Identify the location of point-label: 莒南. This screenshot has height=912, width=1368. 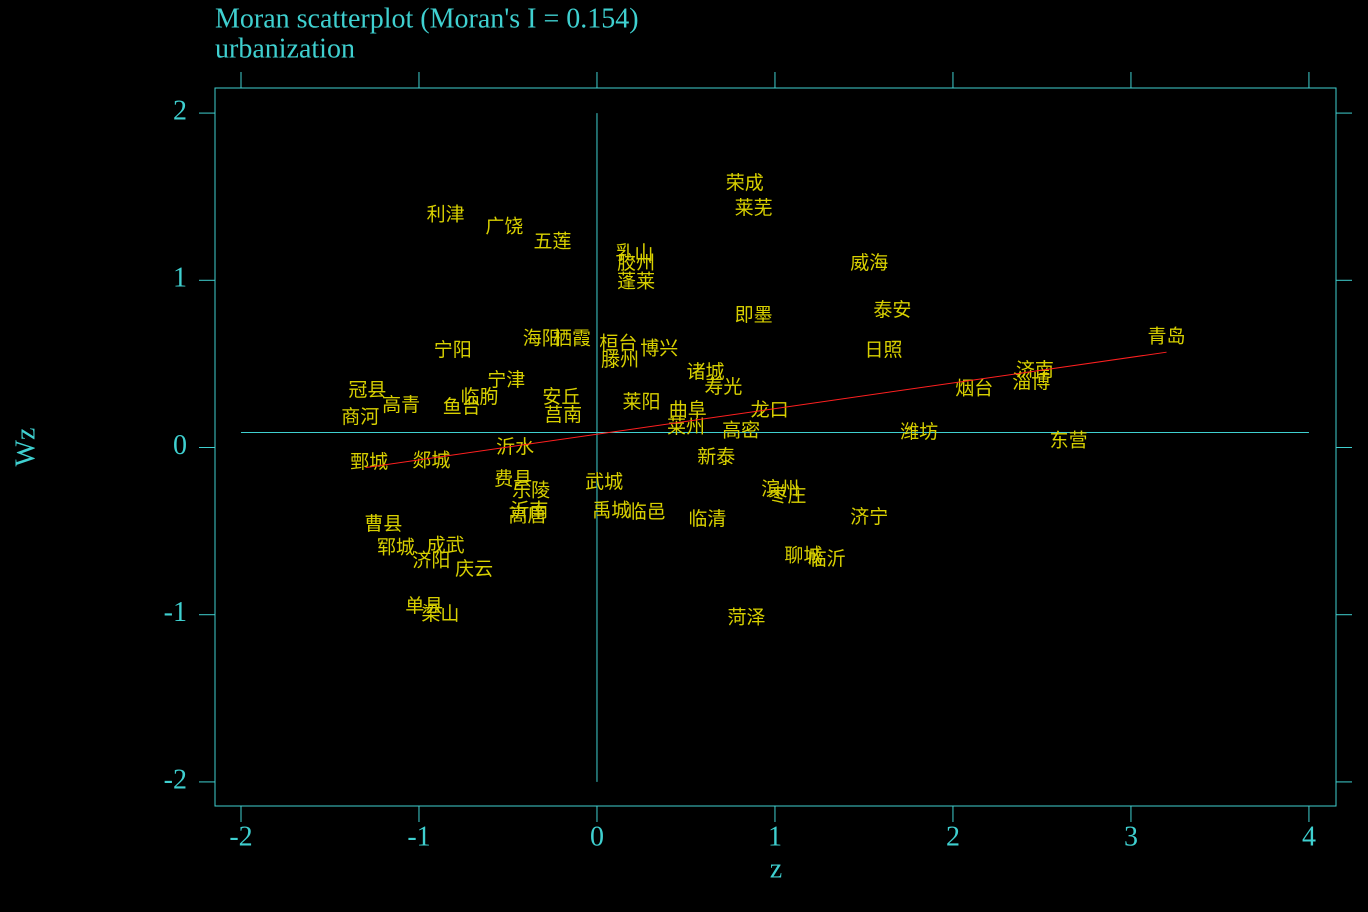
(563, 415).